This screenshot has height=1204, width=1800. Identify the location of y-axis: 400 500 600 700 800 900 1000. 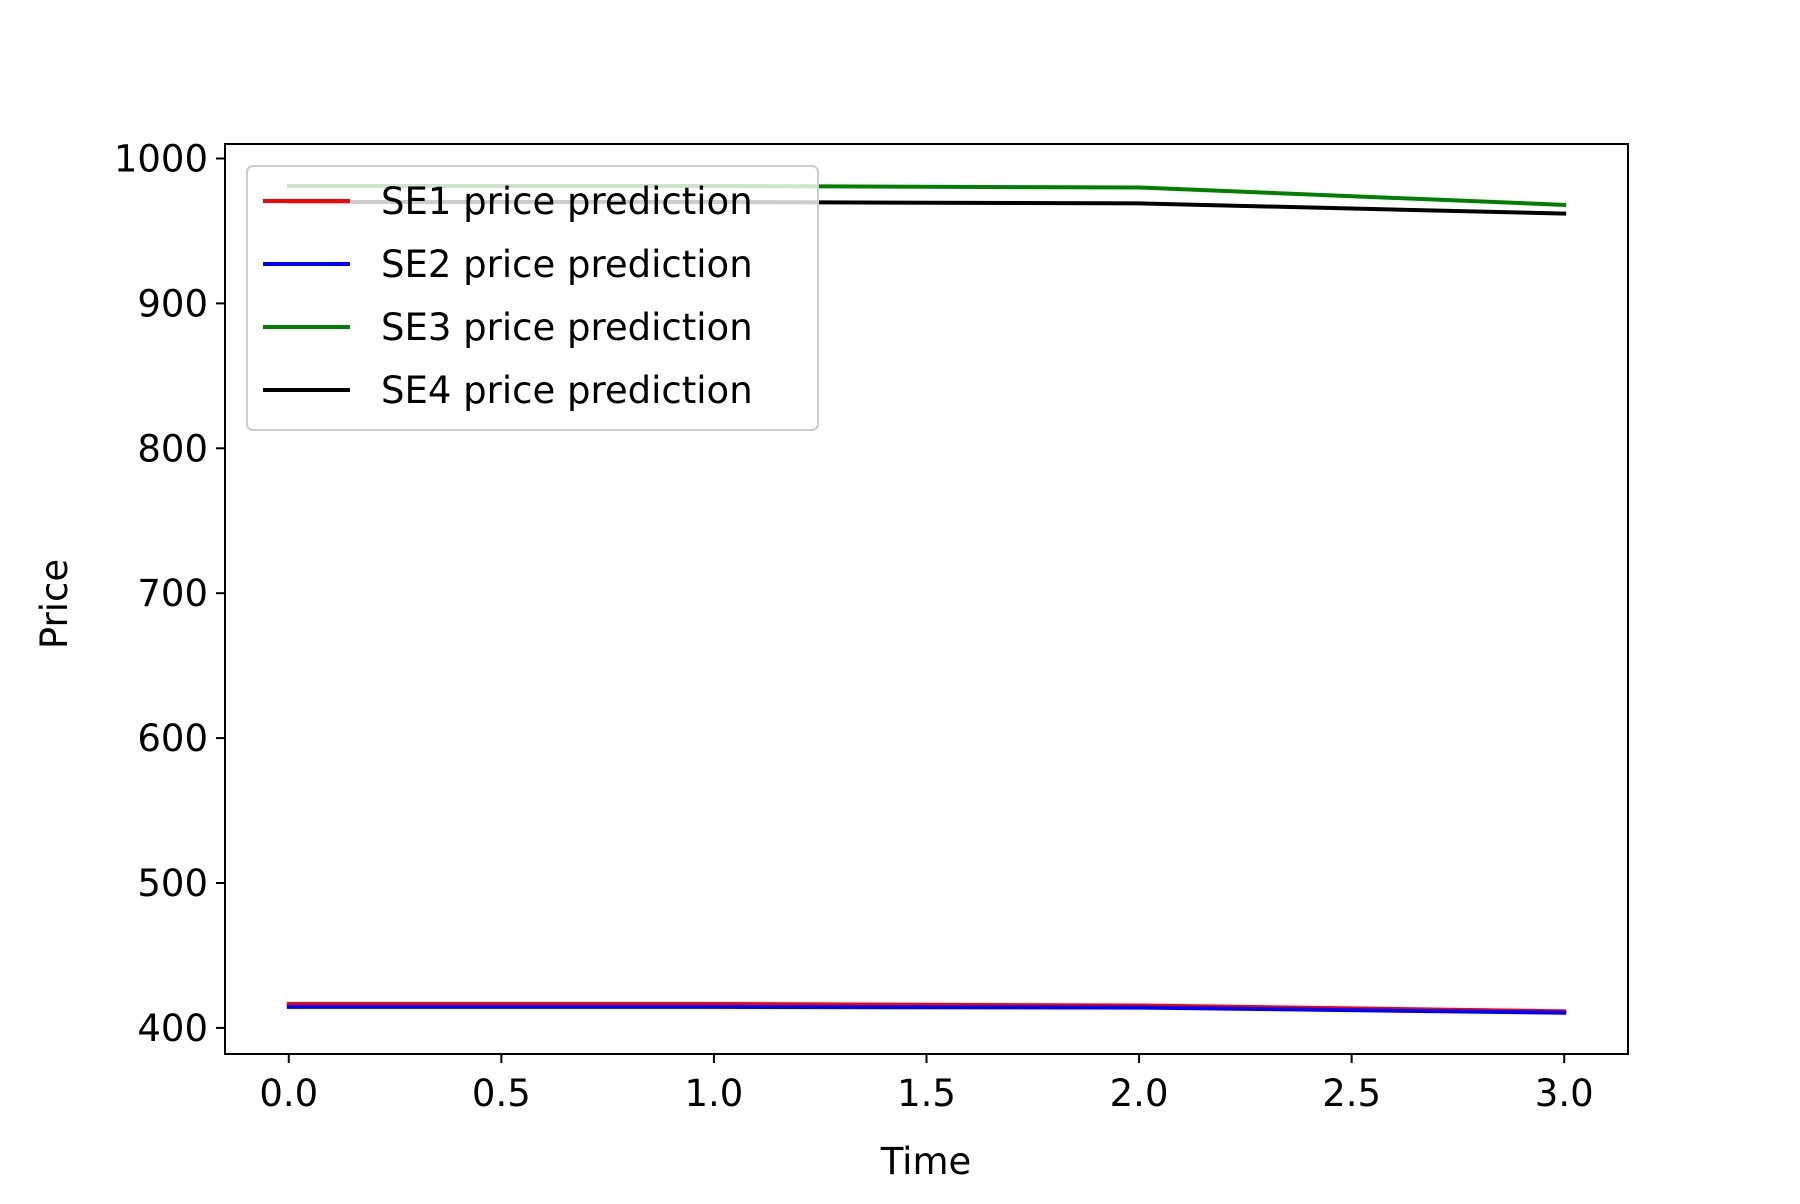
(169, 593).